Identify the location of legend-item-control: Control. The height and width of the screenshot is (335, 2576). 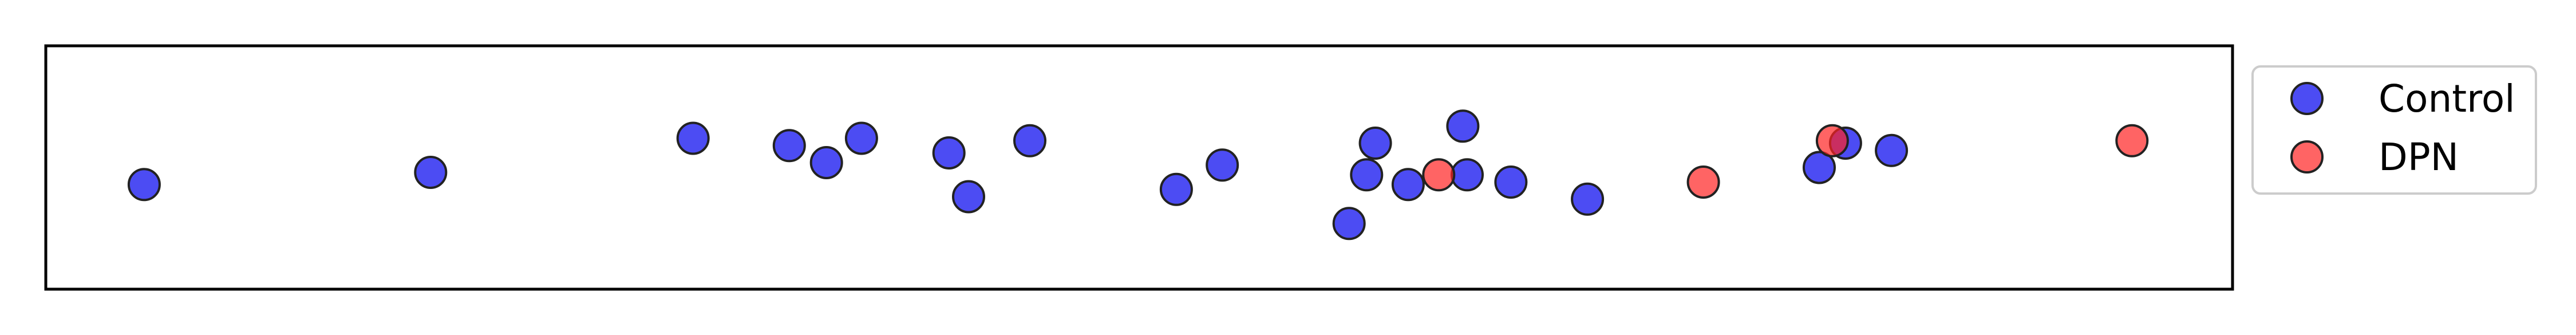
(2402, 99).